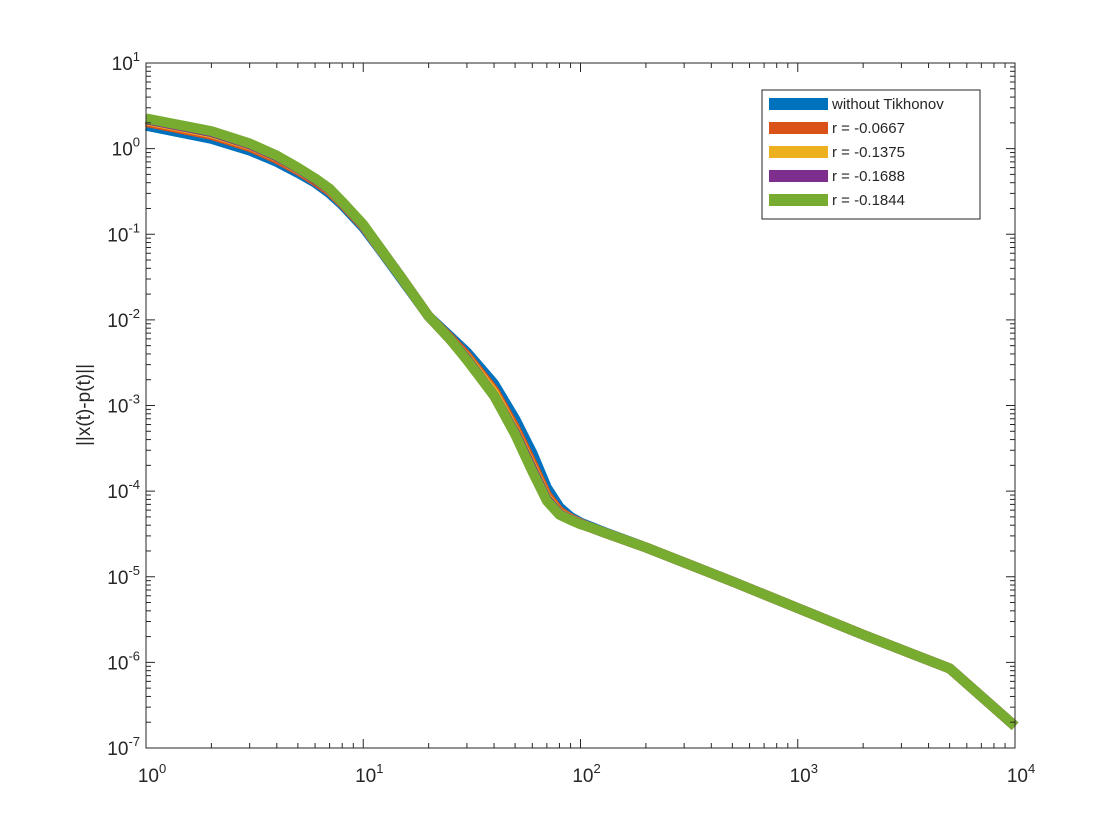  What do you see at coordinates (369, 774) in the screenshot?
I see `x-tick-label-1: 10¹` at bounding box center [369, 774].